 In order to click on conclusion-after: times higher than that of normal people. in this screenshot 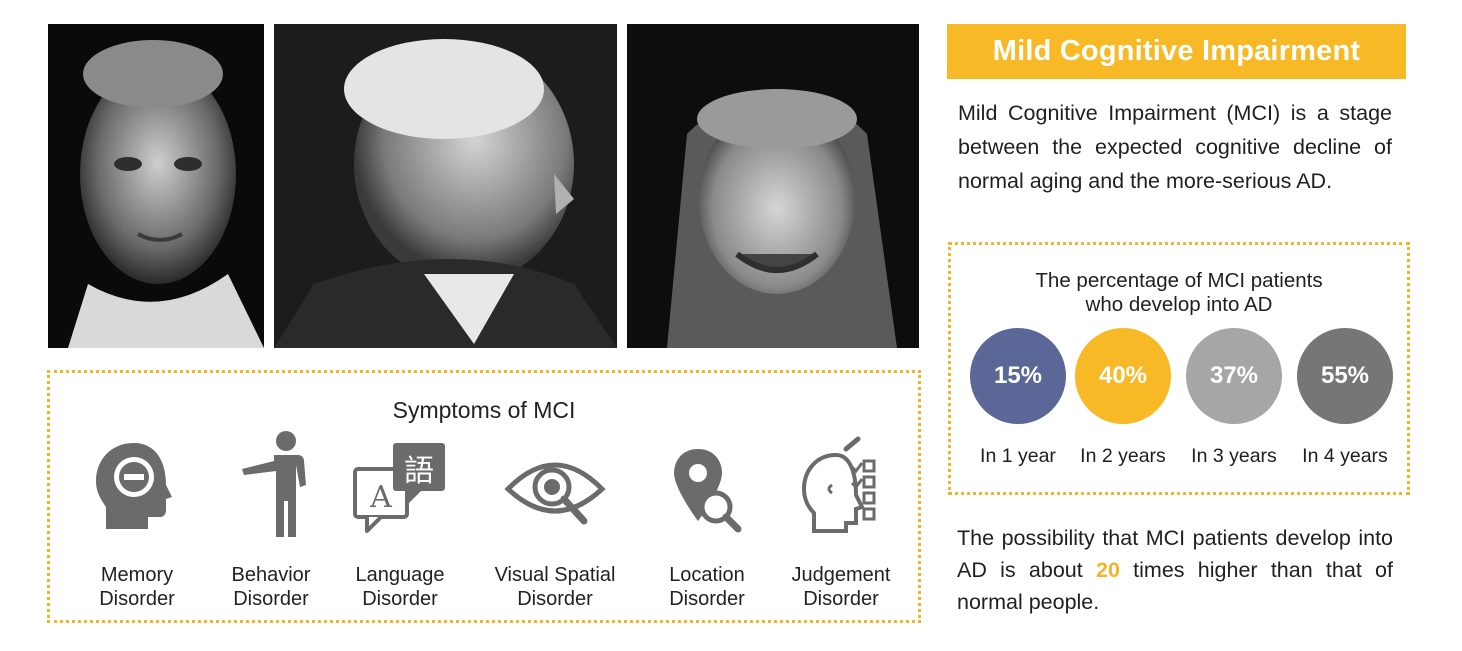, I will do `click(1175, 586)`.